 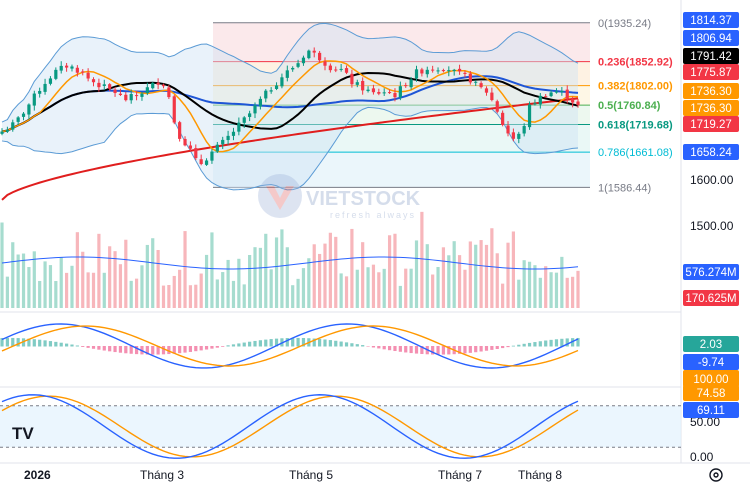 What do you see at coordinates (37, 475) in the screenshot?
I see `x-tick-label: 2026` at bounding box center [37, 475].